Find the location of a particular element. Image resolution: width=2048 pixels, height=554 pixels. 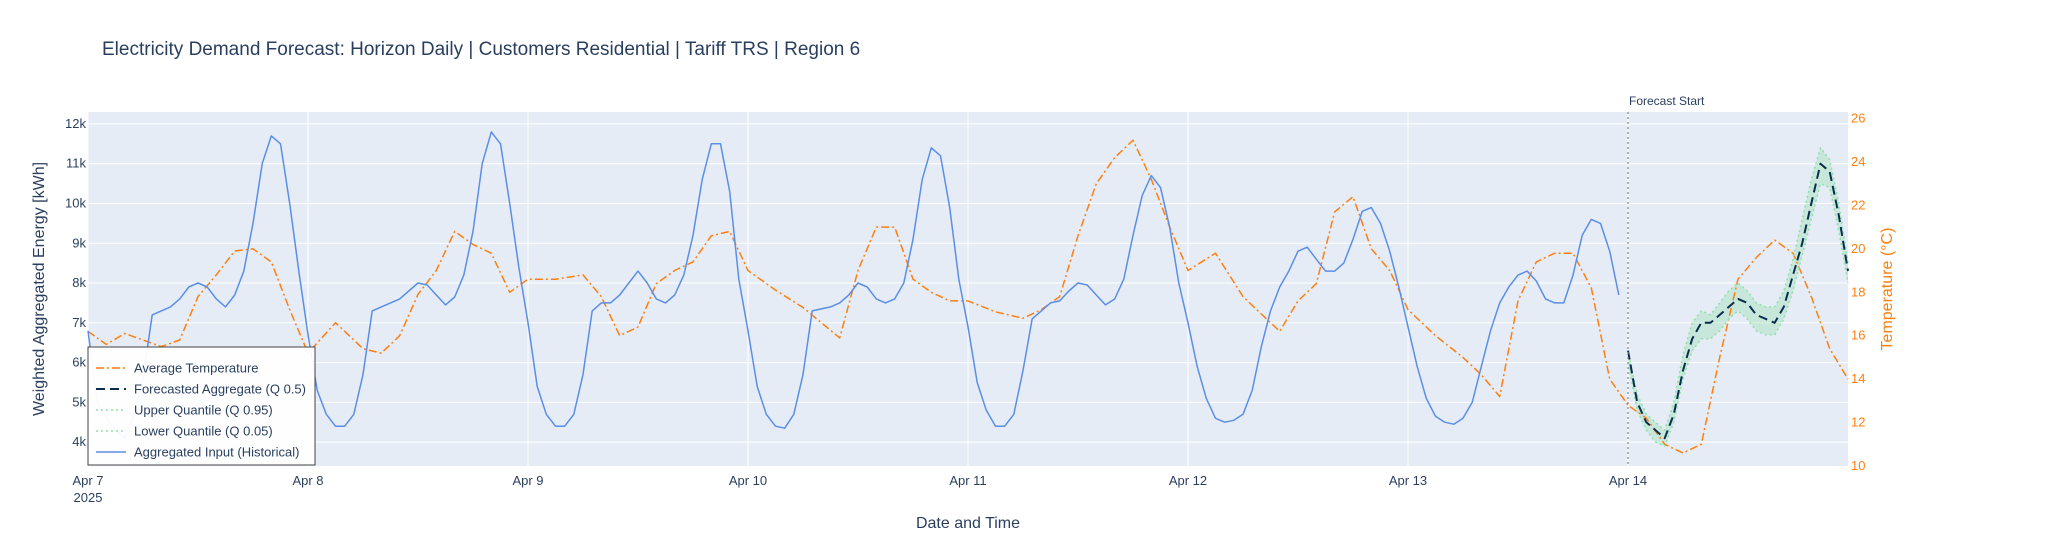

x-tick-year: 2025 is located at coordinates (88, 497).